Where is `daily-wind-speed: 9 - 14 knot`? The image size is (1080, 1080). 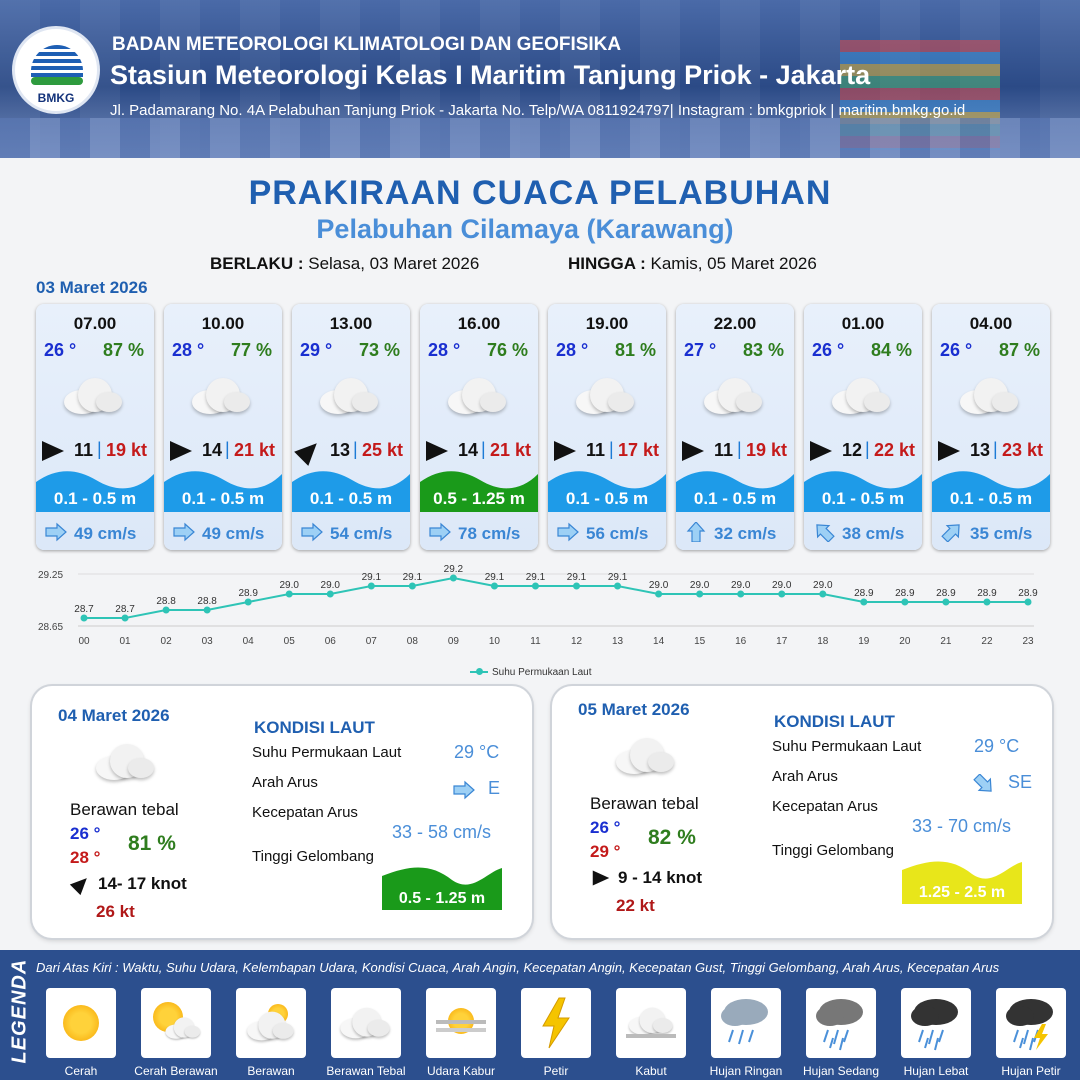
daily-wind-speed: 9 - 14 knot is located at coordinates (660, 877).